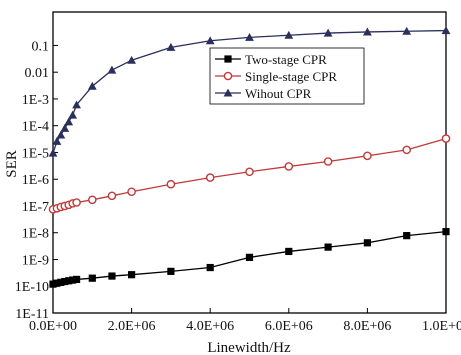 The width and height of the screenshot is (461, 355). What do you see at coordinates (35, 234) in the screenshot?
I see `y-tick-label: 1E-8` at bounding box center [35, 234].